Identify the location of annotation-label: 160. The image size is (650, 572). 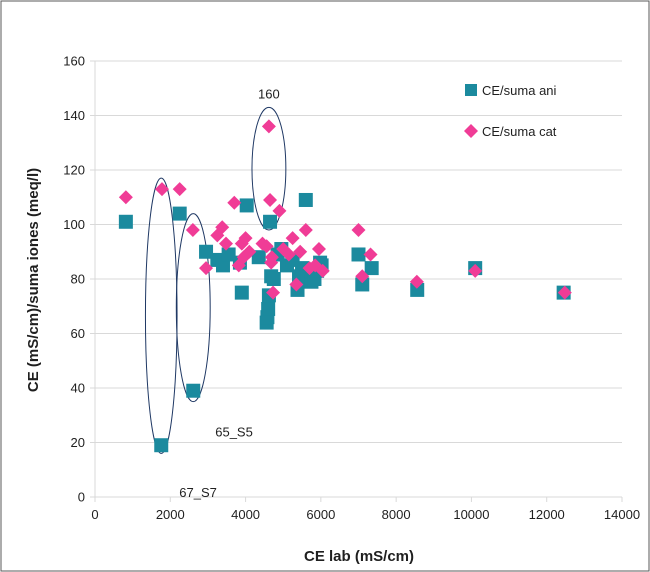
(269, 93).